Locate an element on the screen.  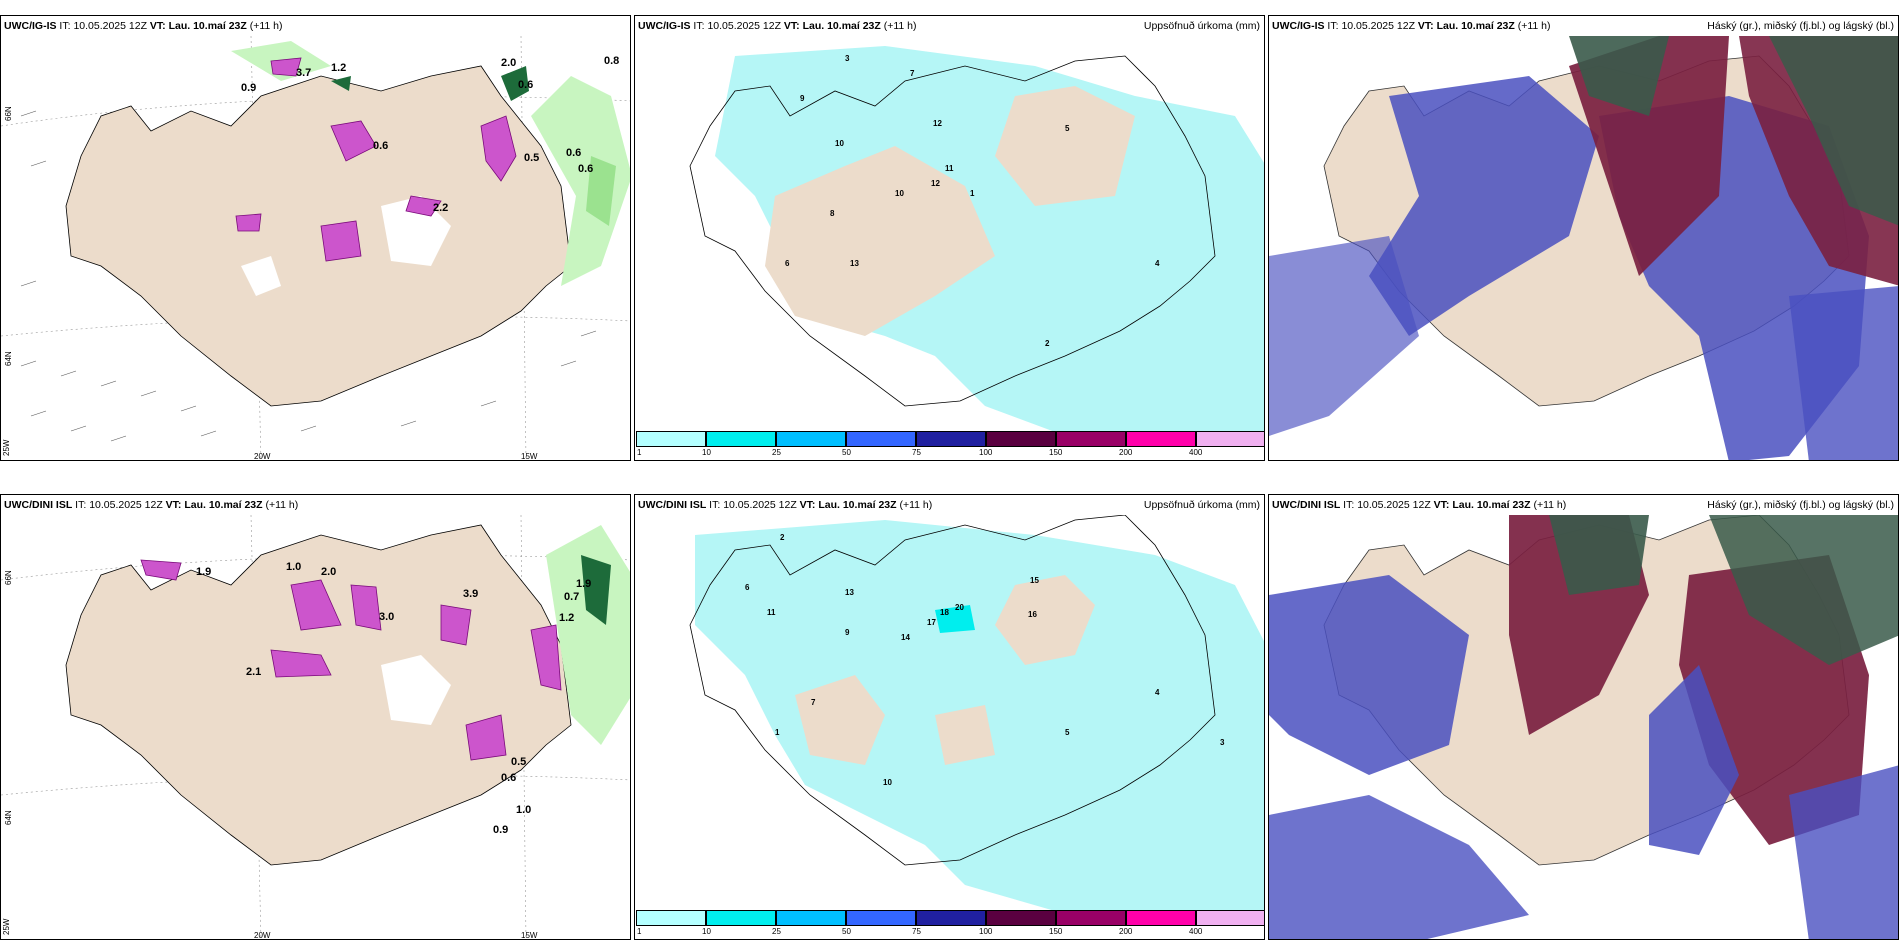
precip-label: 20 is located at coordinates (959, 607).